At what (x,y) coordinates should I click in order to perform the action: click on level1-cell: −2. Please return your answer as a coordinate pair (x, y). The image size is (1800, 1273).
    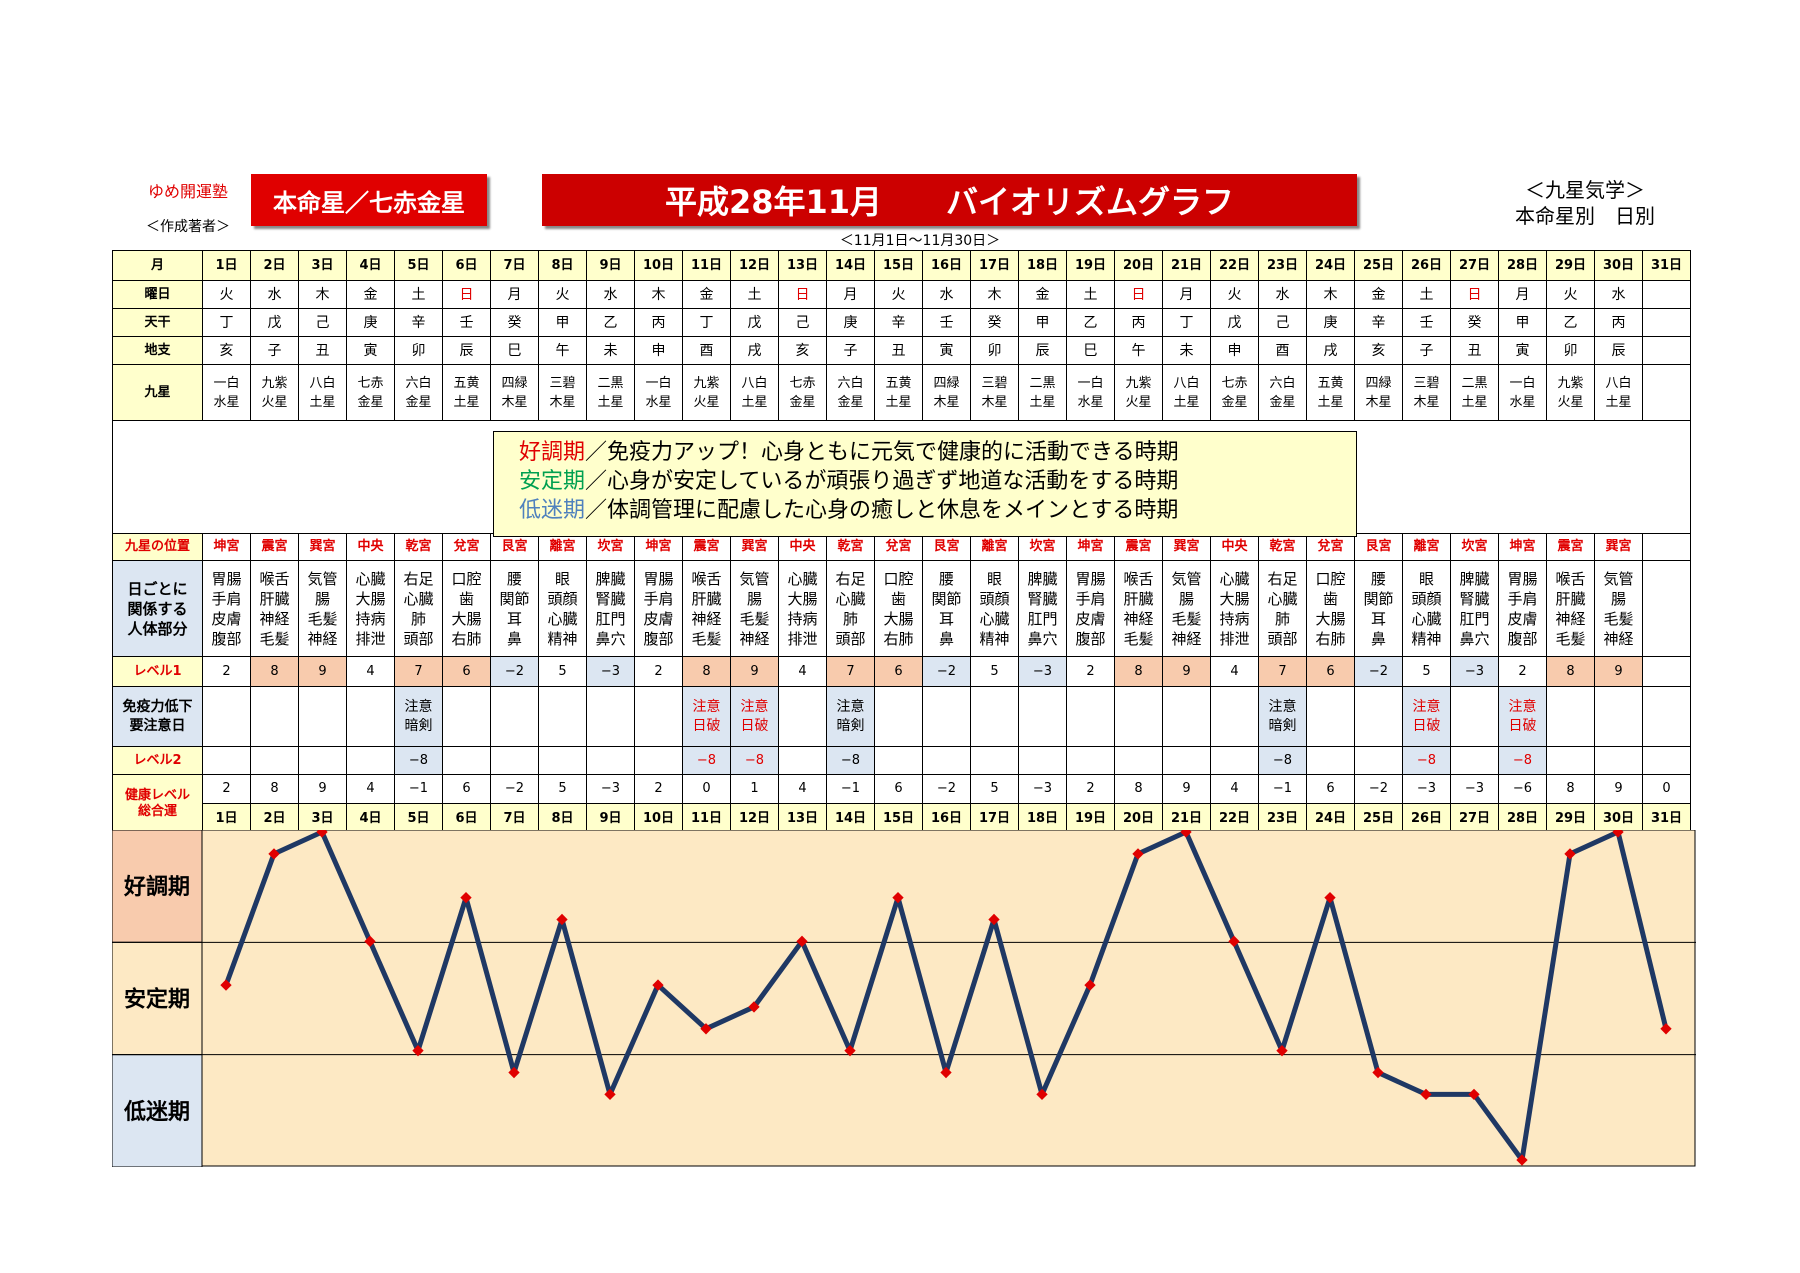
    Looking at the image, I should click on (1378, 671).